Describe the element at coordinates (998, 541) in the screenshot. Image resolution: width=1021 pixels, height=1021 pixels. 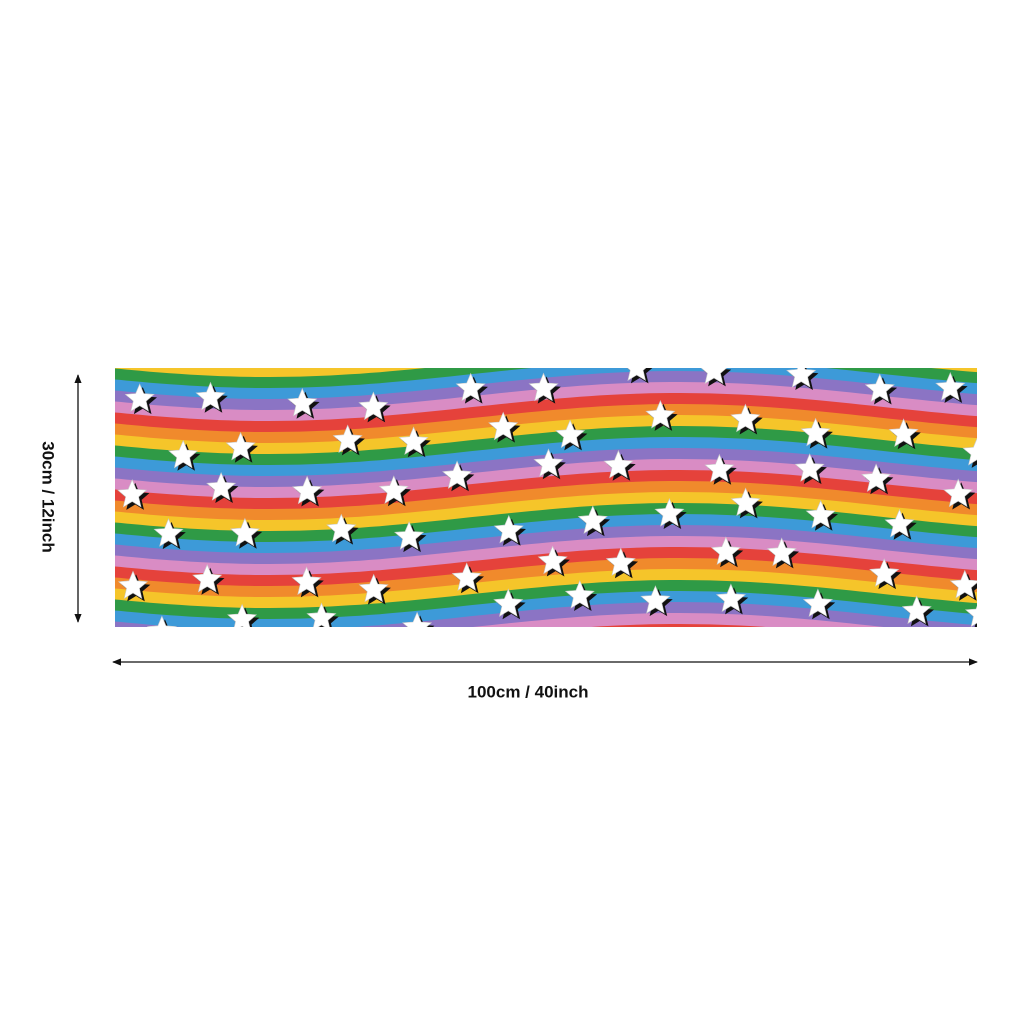
I see `star-shadow` at that location.